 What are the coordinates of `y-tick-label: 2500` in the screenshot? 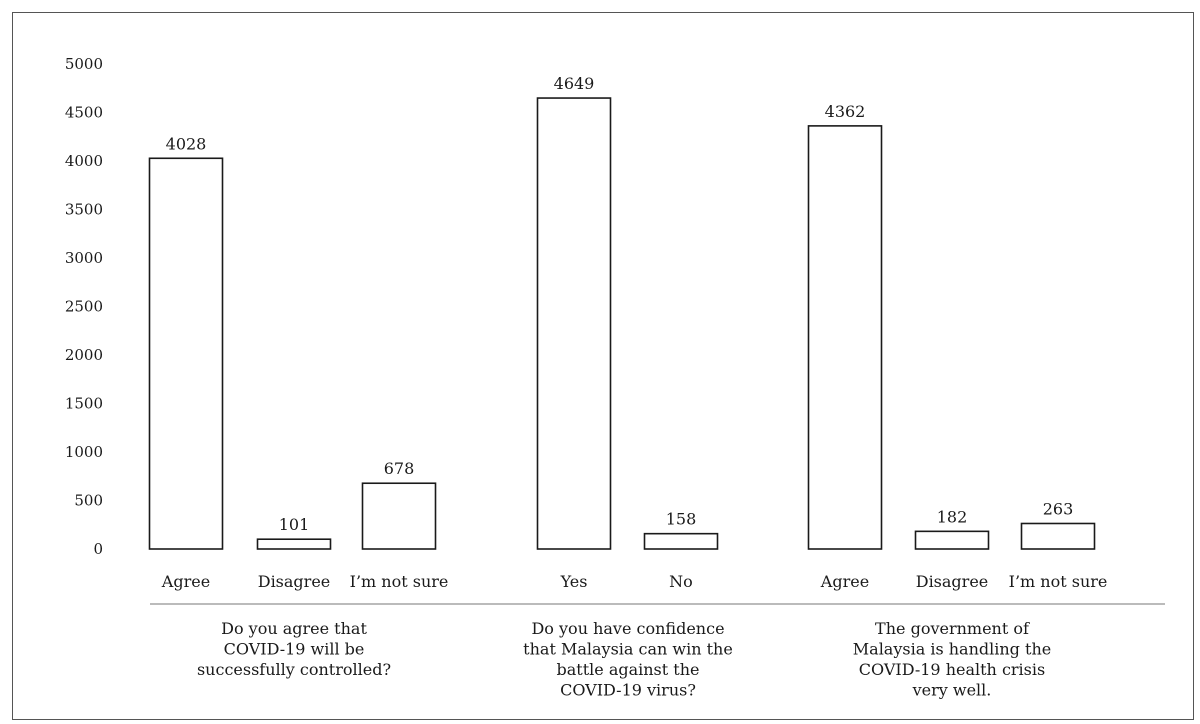 It's located at (84, 307).